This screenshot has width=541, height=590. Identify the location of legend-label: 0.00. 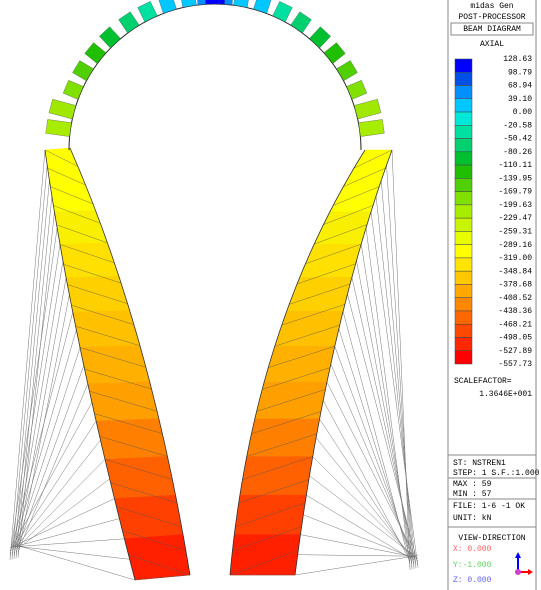
(522, 112).